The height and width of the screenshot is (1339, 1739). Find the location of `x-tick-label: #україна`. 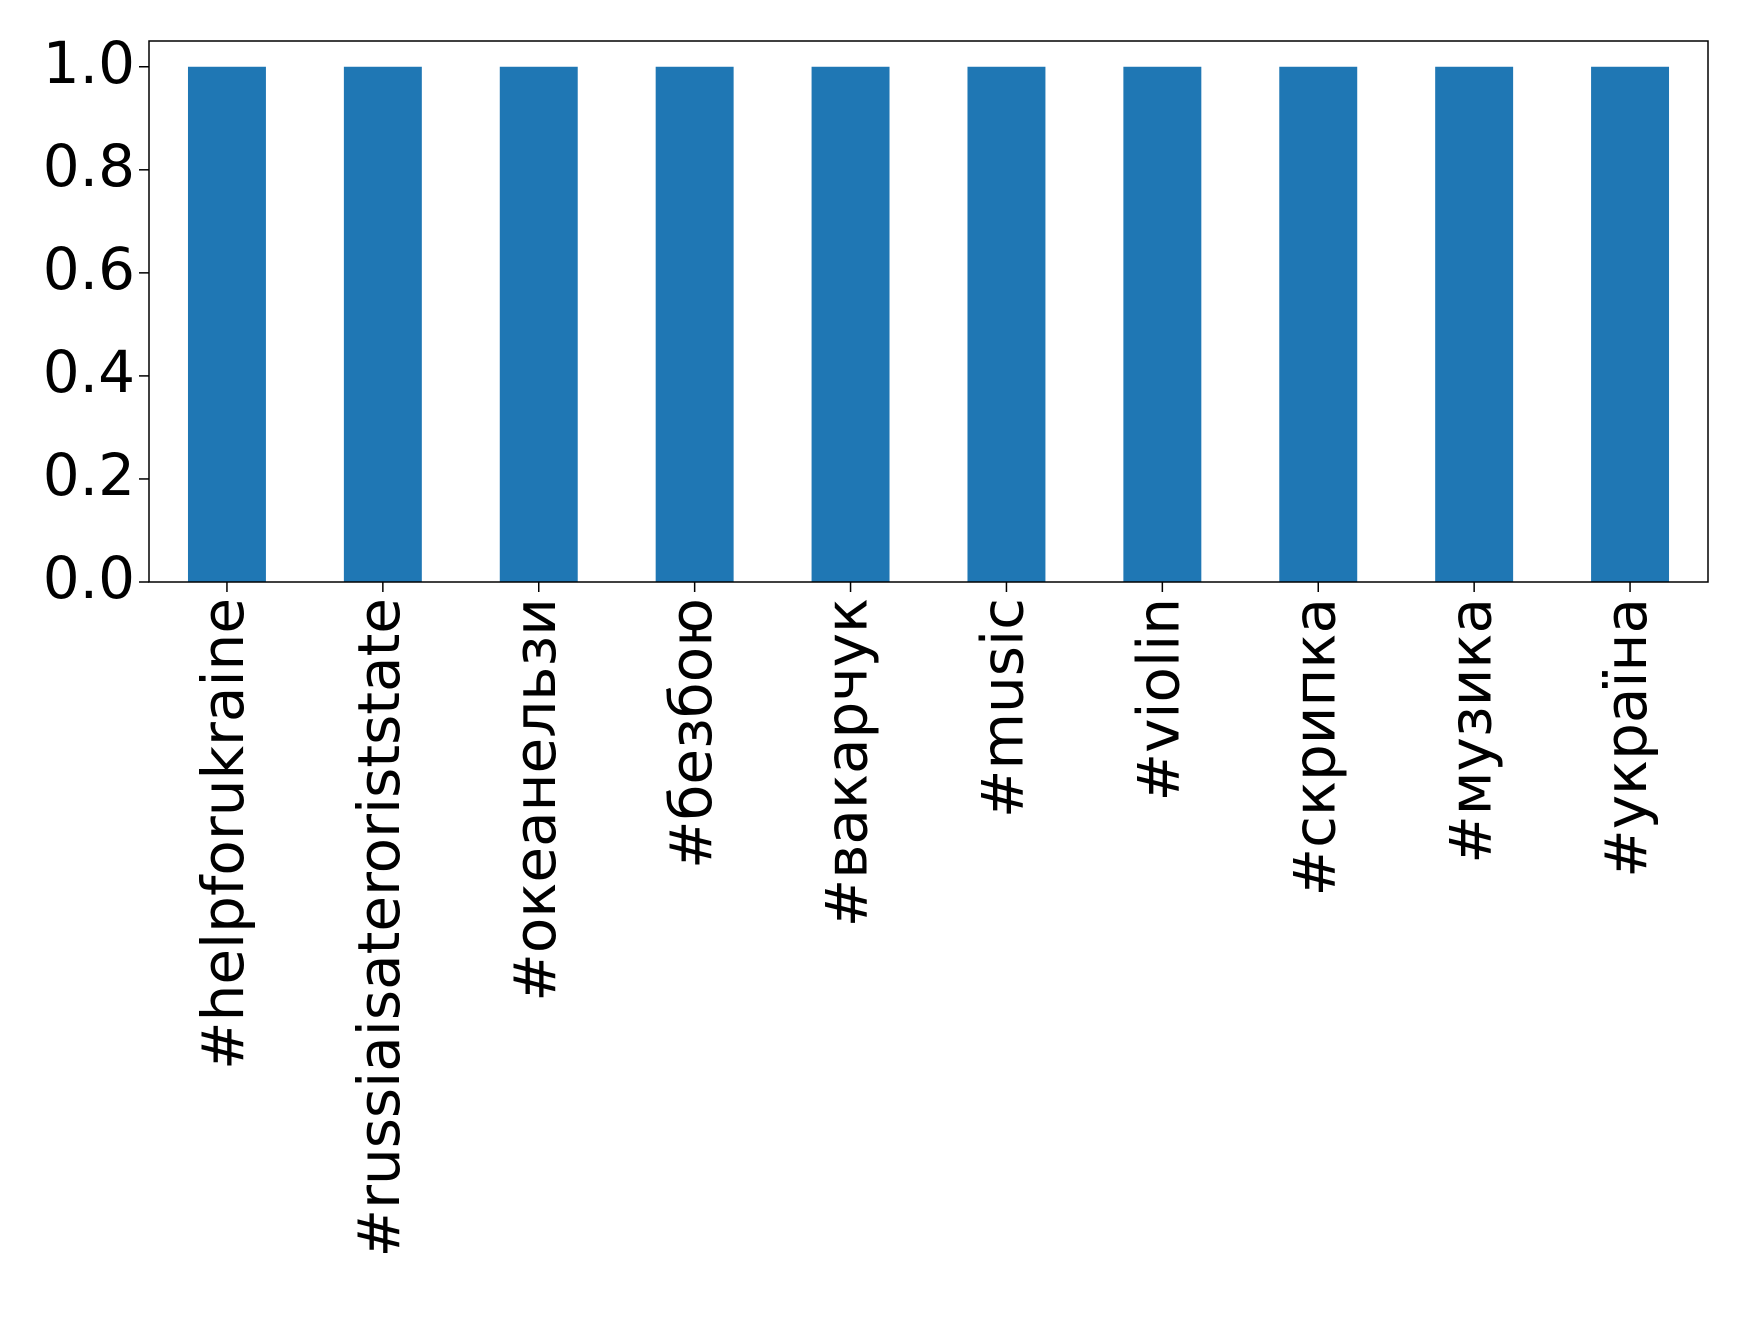

x-tick-label: #україна is located at coordinates (1626, 738).